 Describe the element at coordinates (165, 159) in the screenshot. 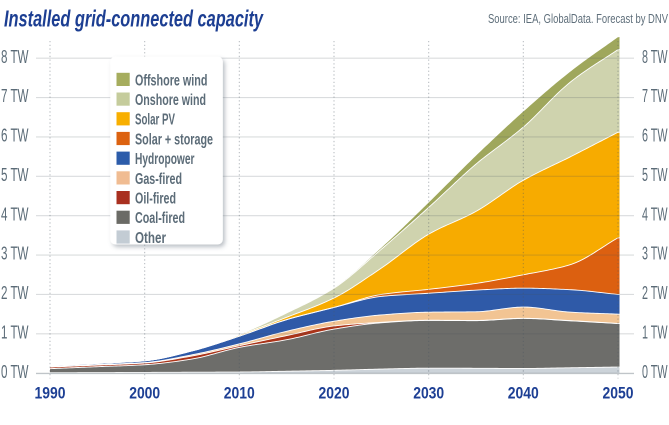

I see `svg-text: Hydropower` at that location.